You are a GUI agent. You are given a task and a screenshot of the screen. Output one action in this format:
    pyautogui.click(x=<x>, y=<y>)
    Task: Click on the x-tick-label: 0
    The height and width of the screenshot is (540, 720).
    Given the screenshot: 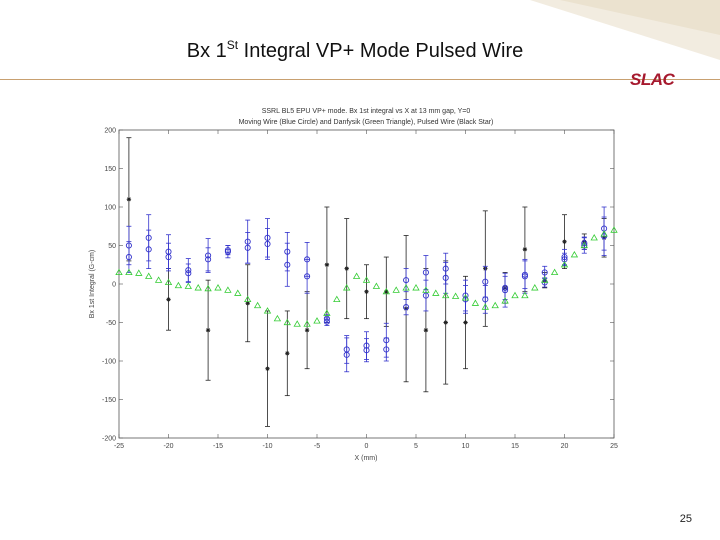 What is the action you would take?
    pyautogui.click(x=367, y=446)
    